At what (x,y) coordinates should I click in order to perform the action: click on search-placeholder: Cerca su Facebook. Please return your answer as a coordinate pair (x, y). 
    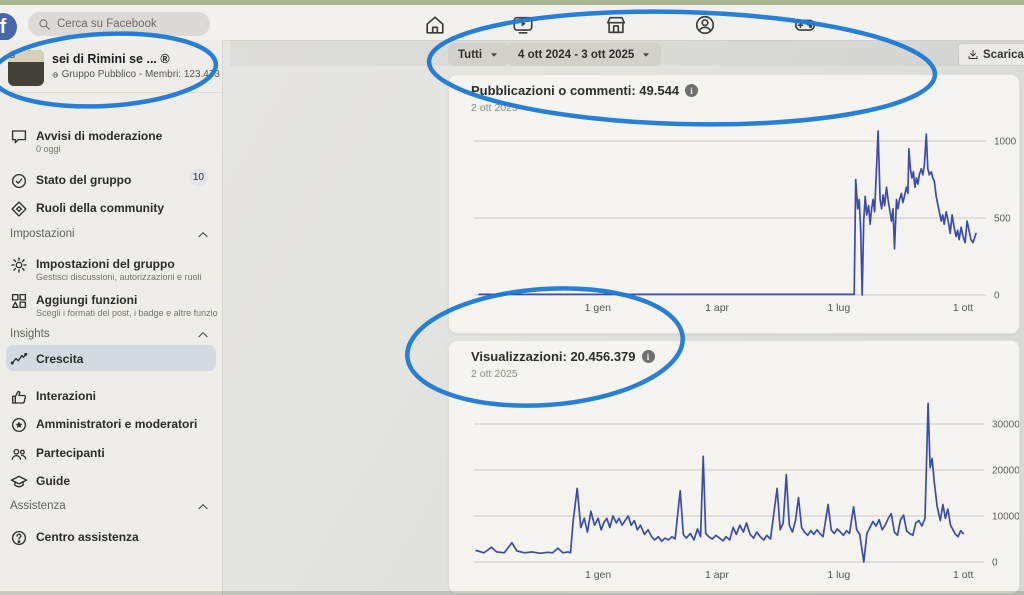
    Looking at the image, I should click on (107, 24).